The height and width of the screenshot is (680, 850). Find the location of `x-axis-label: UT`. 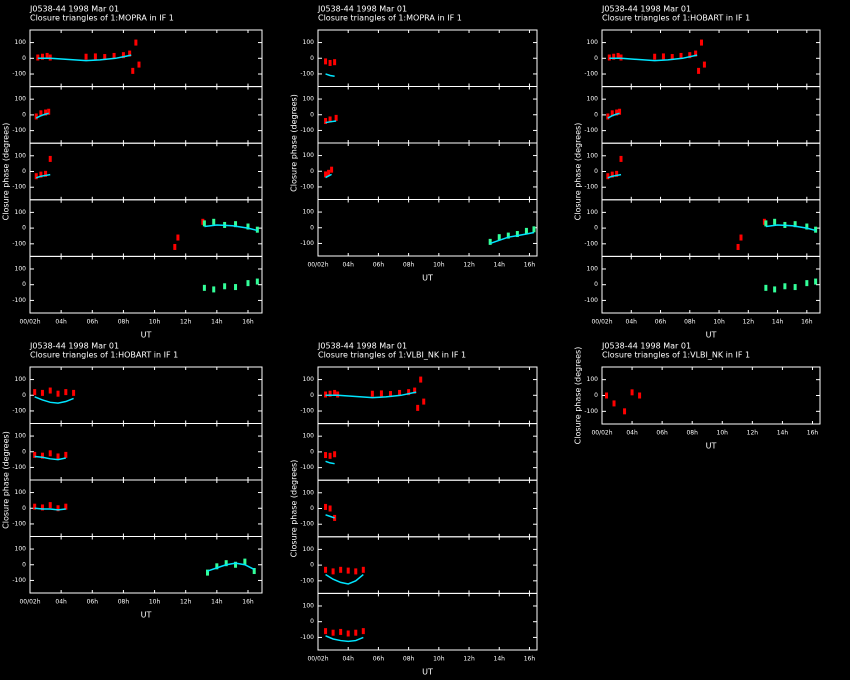

x-axis-label: UT is located at coordinates (711, 335).